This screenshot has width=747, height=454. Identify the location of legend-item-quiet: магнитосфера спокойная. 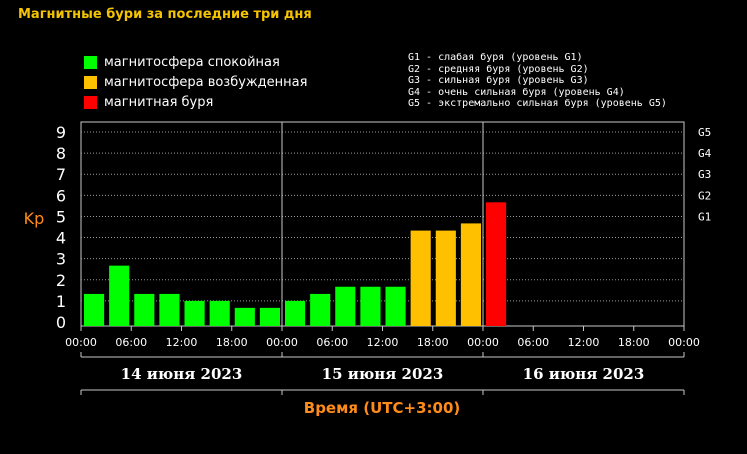
(195, 62).